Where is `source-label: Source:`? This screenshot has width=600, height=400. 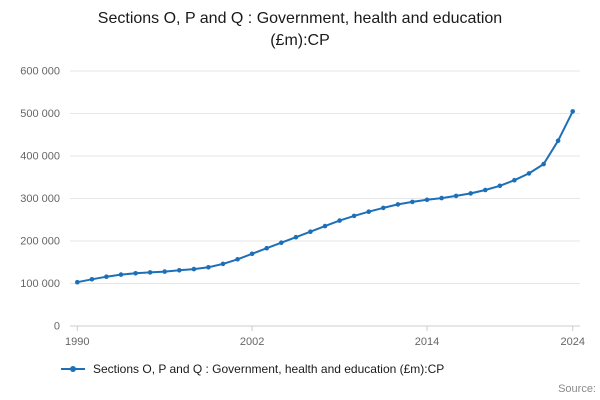
source-label: Source: is located at coordinates (577, 389).